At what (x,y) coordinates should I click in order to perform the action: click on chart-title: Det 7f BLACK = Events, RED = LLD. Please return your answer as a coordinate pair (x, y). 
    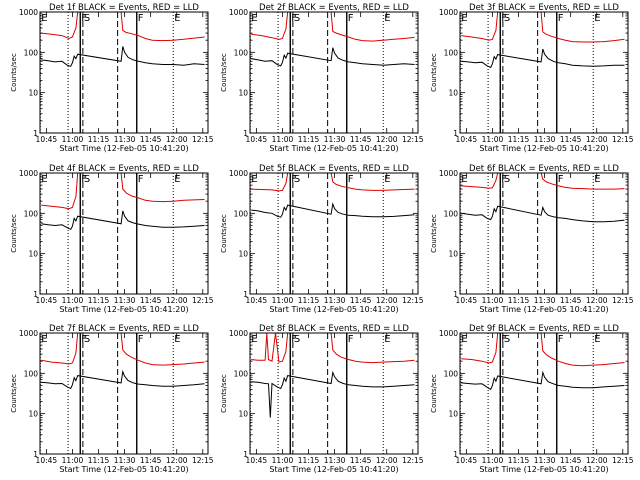
    Looking at the image, I should click on (124, 329).